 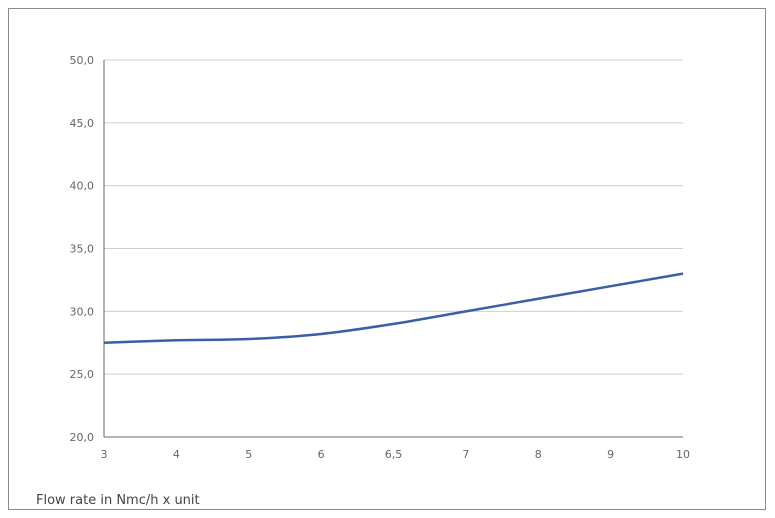 I want to click on y-tick-label: 30,0, so click(x=82, y=311).